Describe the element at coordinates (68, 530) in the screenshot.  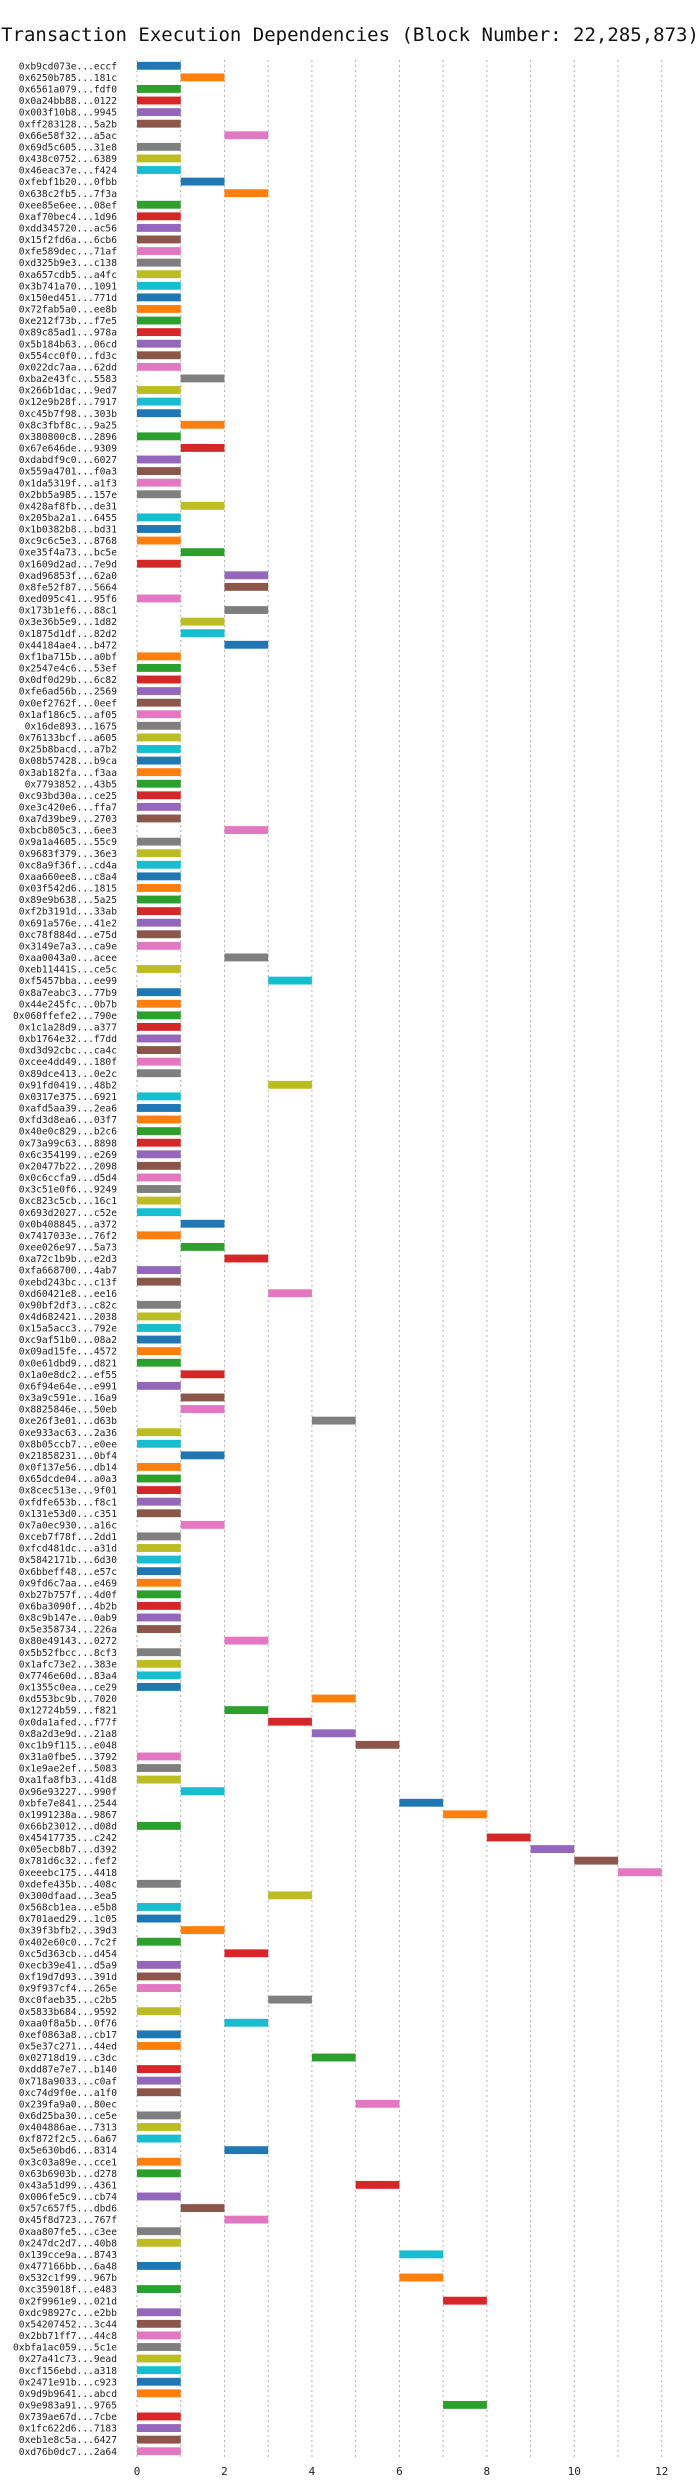
I see `transaction-label: 0x1b0382b8...bd31` at that location.